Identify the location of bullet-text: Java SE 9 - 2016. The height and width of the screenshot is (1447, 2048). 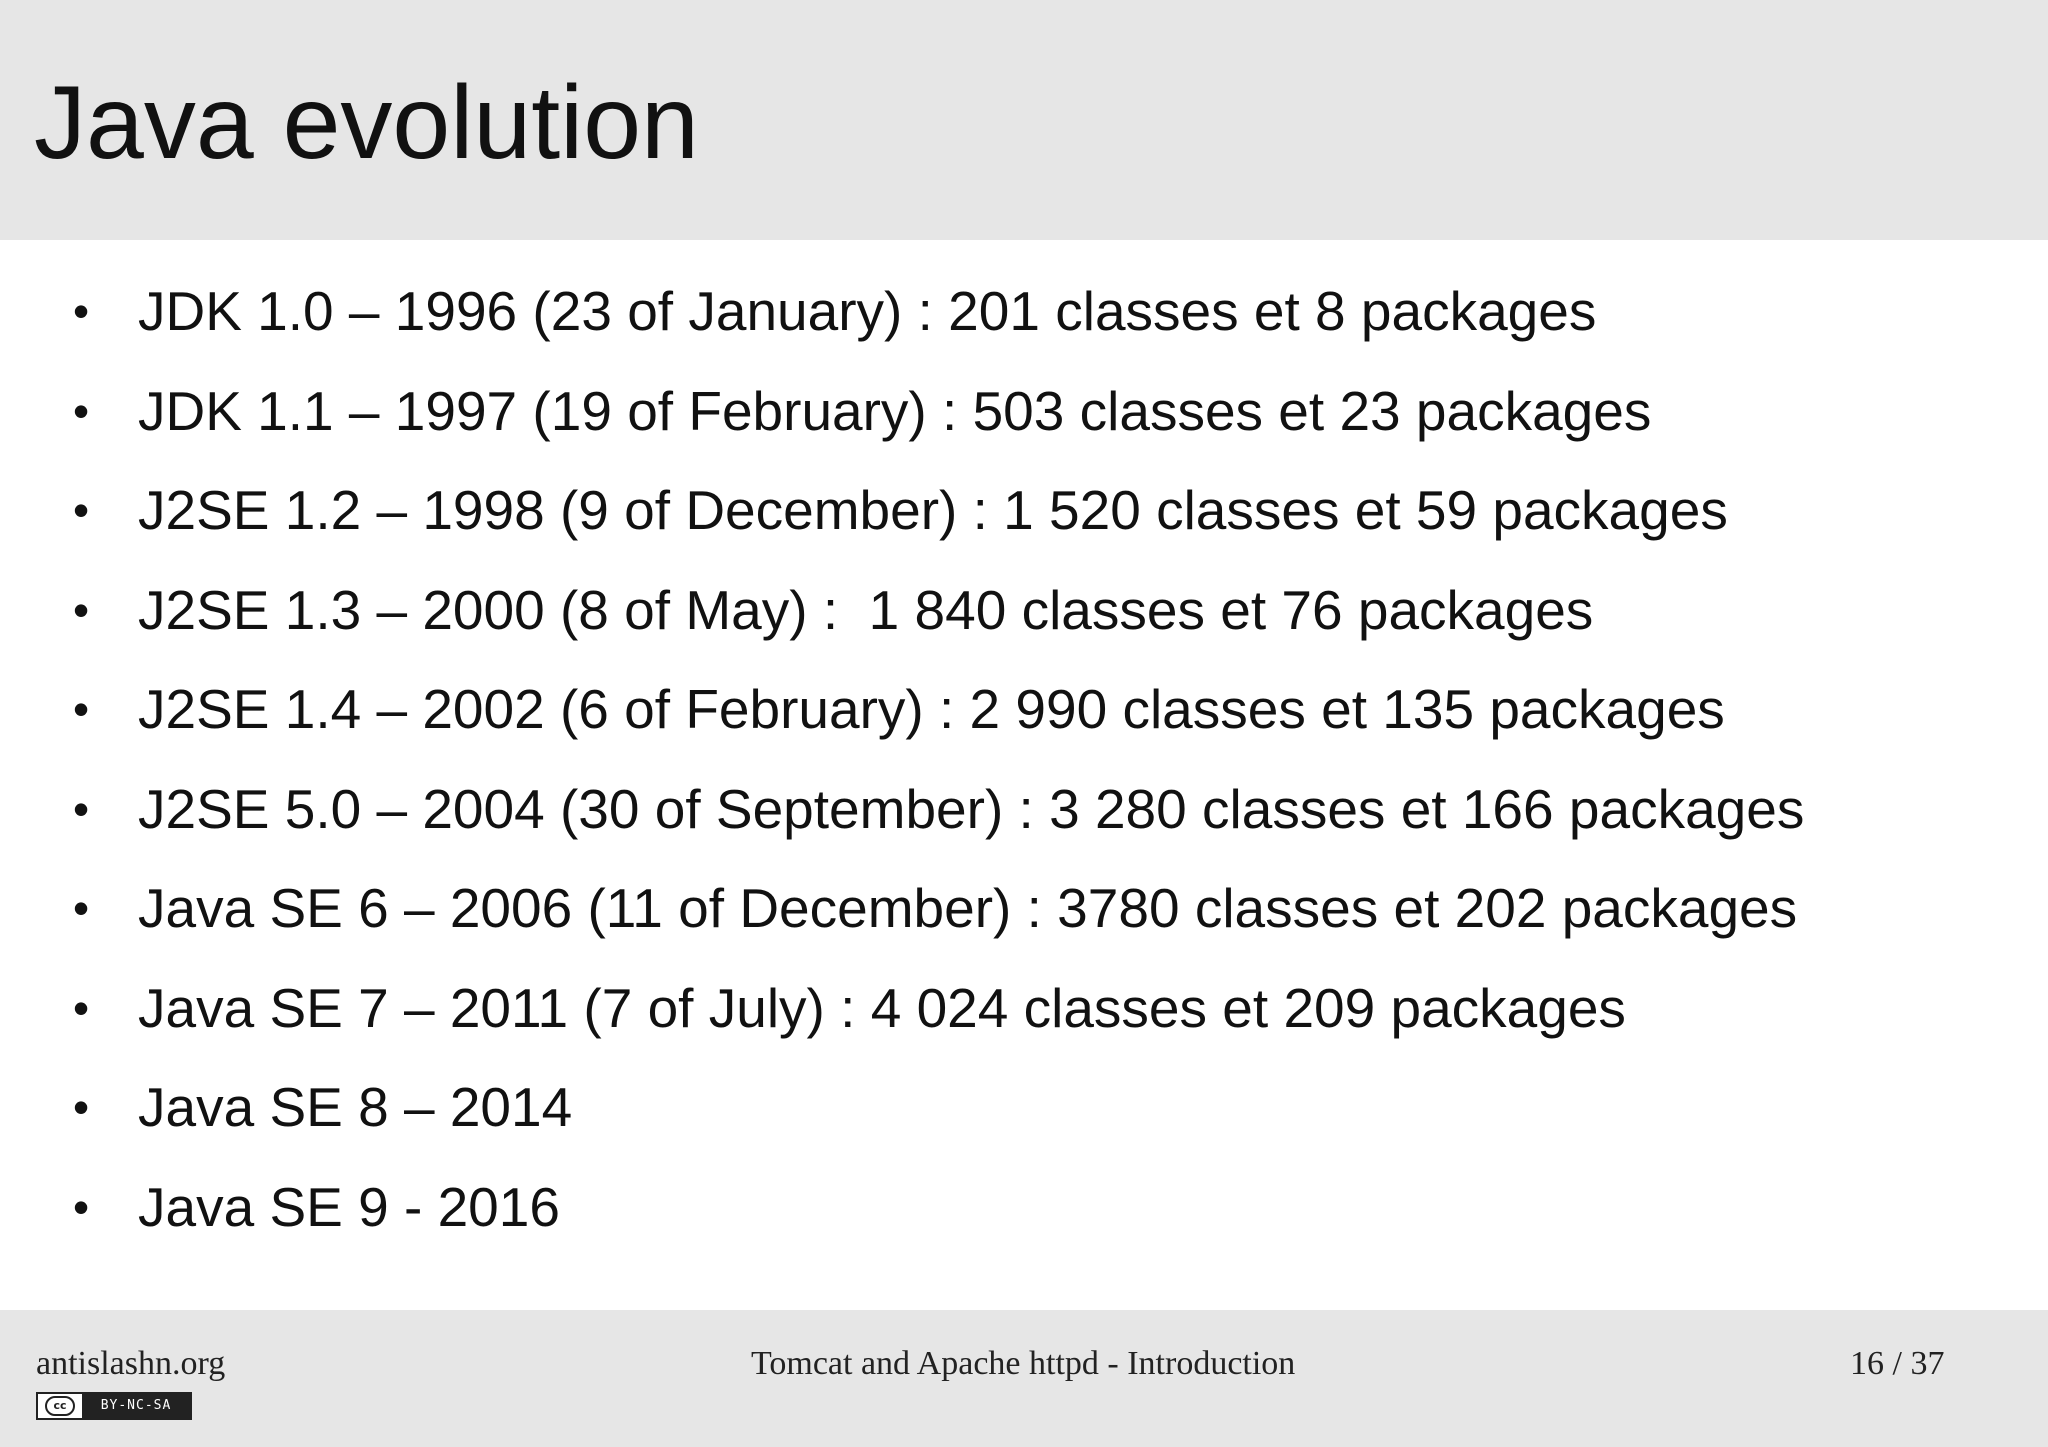
(349, 1206).